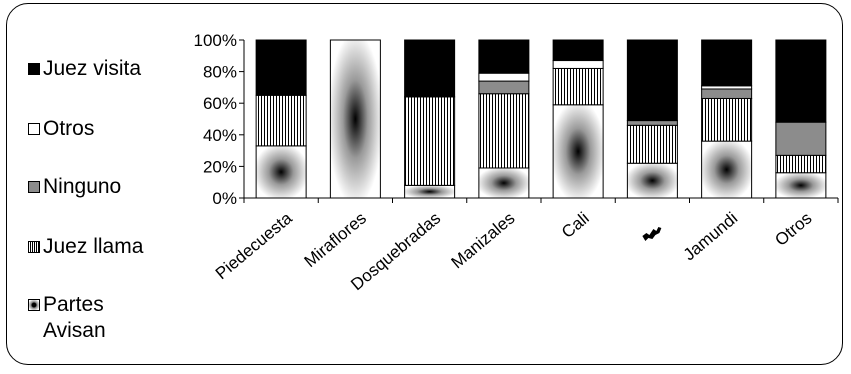 This screenshot has height=374, width=851. I want to click on legend-item-juez-llama: Juez llama, so click(85, 247).